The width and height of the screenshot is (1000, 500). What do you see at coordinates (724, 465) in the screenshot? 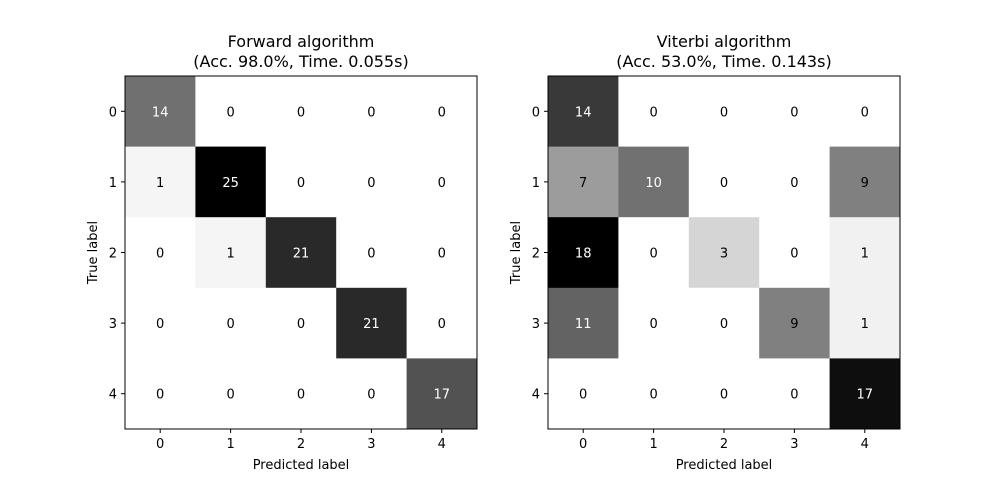
I see `x-axis-label: Predicted label` at bounding box center [724, 465].